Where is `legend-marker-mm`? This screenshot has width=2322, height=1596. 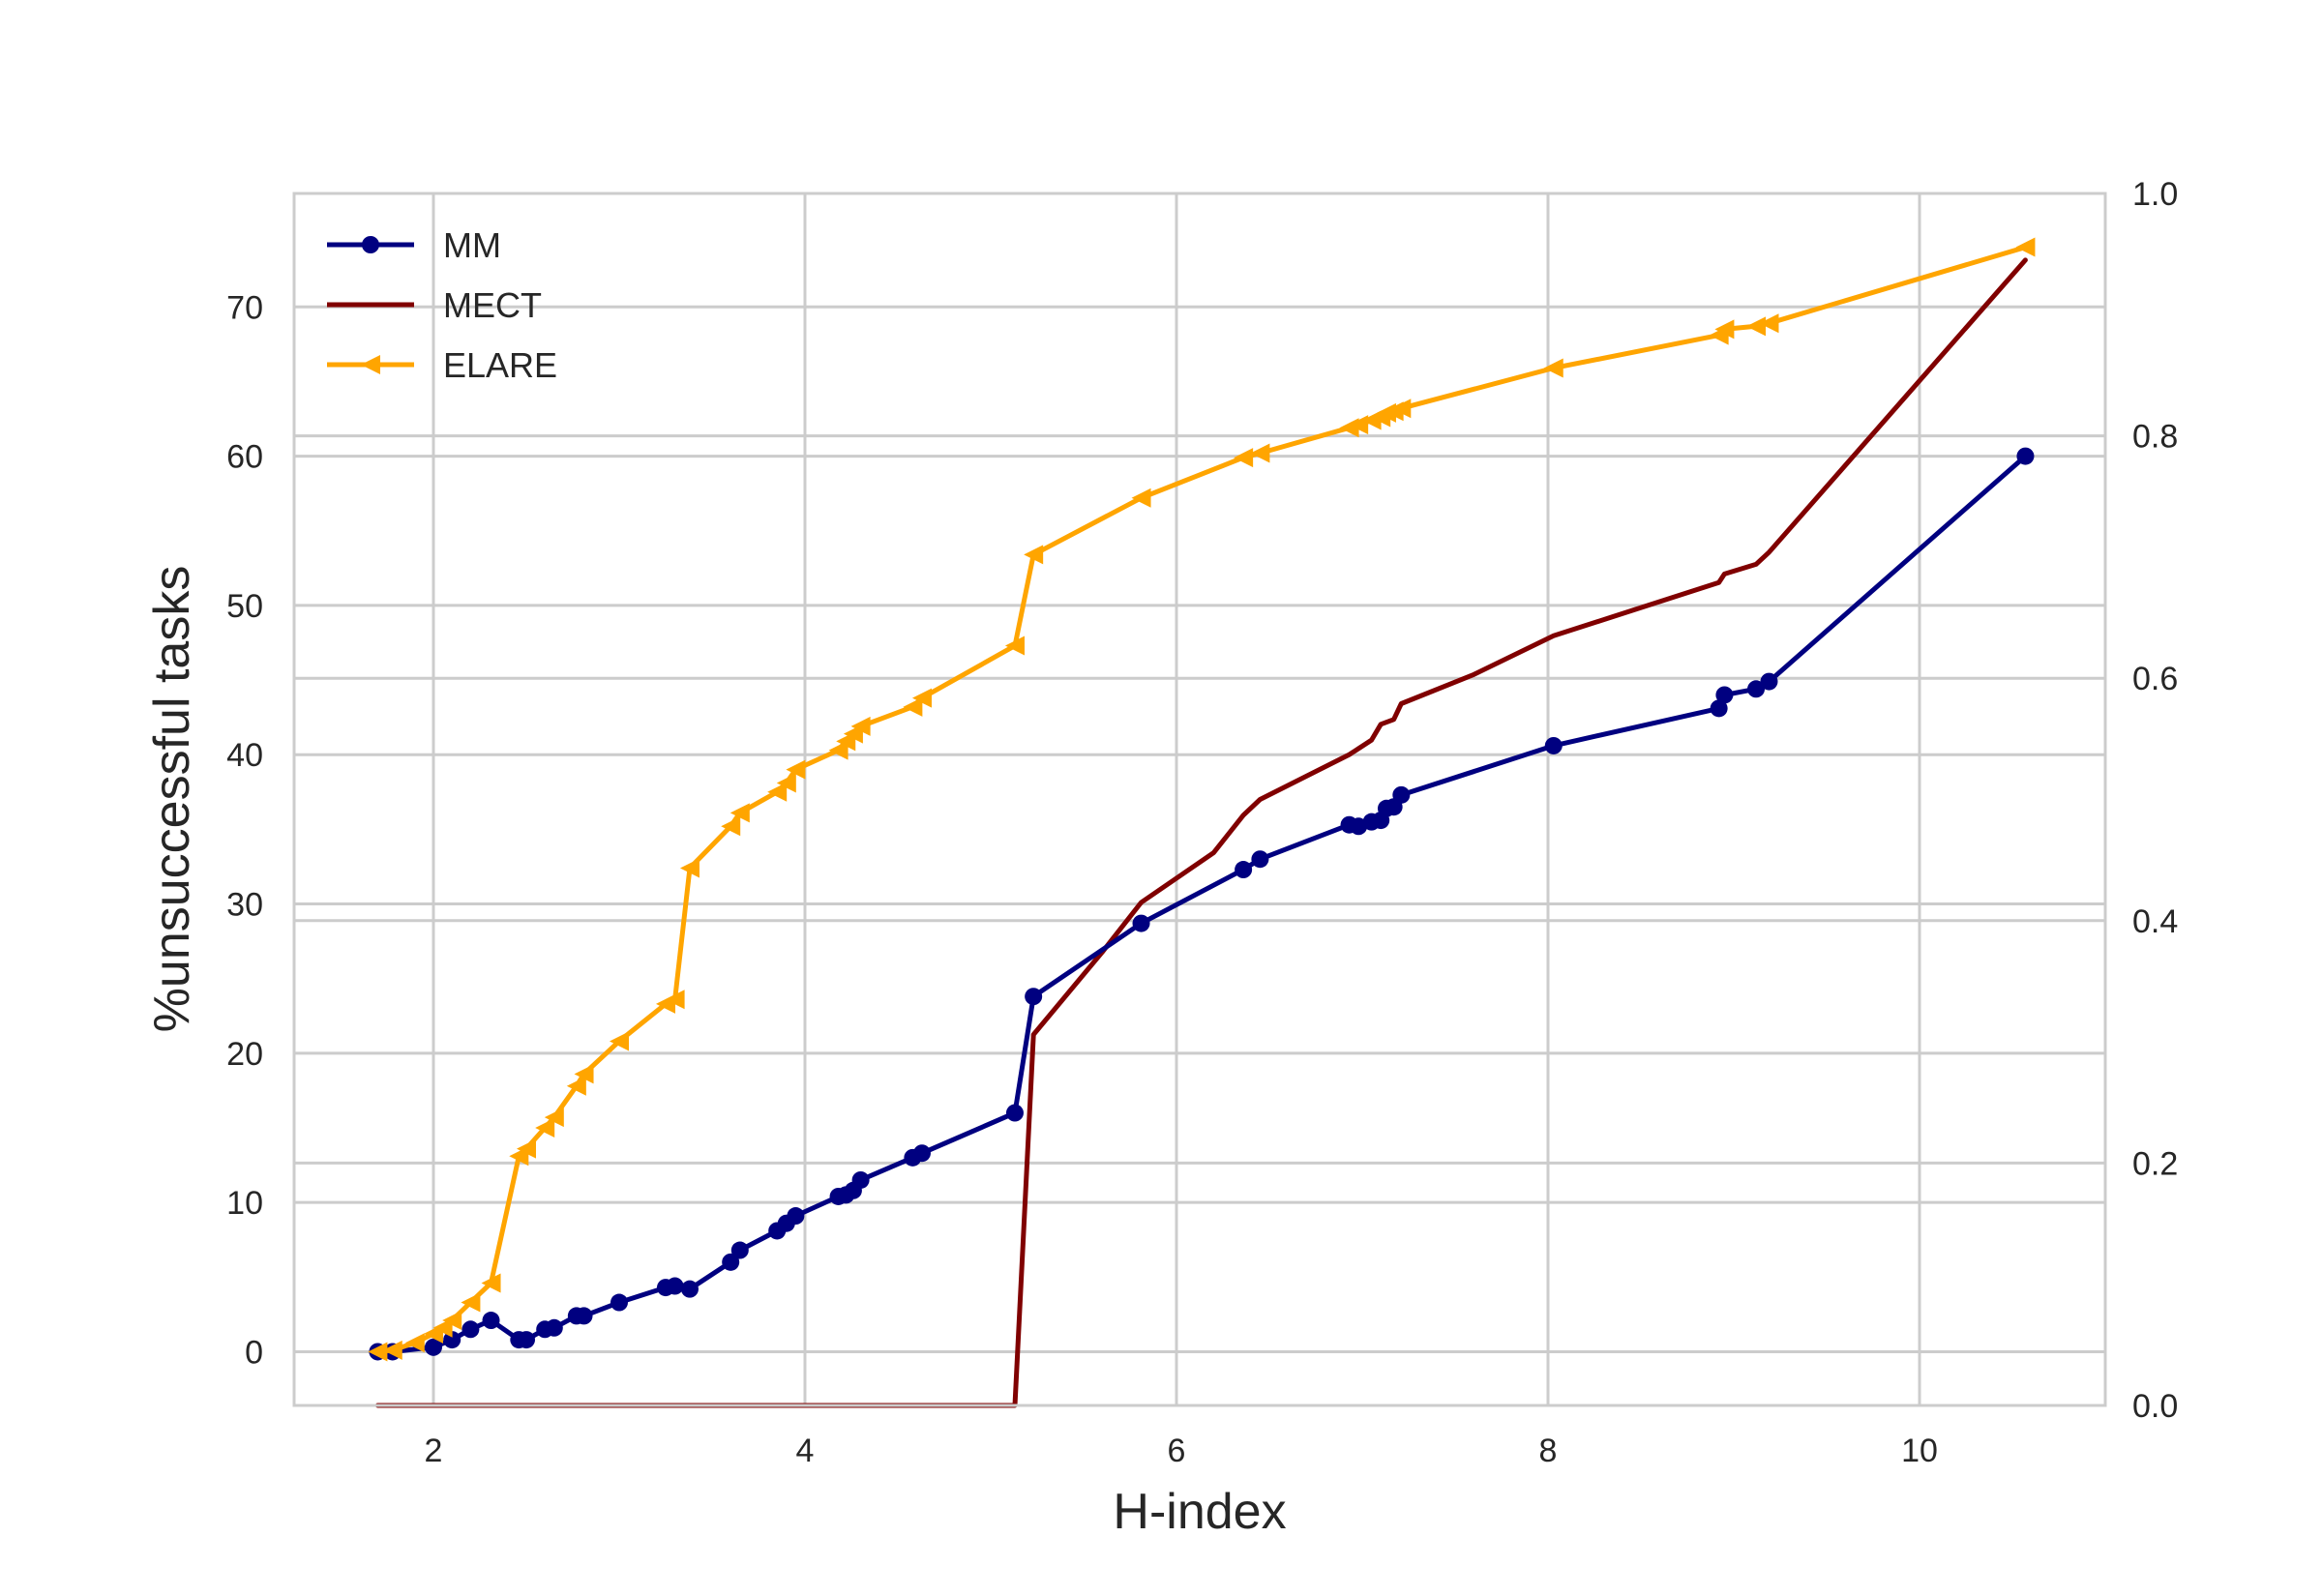
legend-marker-mm is located at coordinates (370, 244).